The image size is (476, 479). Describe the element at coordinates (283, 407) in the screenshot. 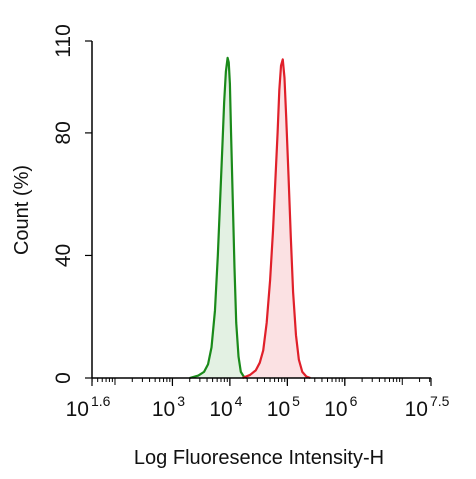

I see `x-tick-label: 10 5` at that location.